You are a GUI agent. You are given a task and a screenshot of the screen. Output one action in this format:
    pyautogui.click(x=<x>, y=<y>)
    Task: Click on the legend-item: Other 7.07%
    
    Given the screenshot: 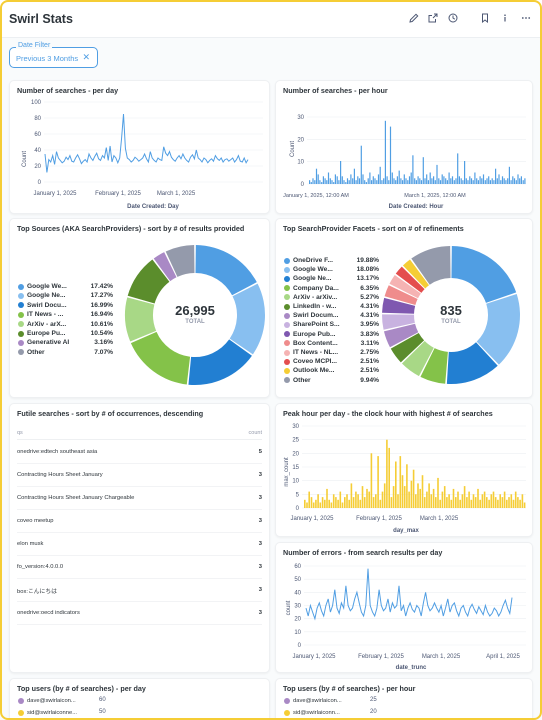 What is the action you would take?
    pyautogui.click(x=65, y=352)
    